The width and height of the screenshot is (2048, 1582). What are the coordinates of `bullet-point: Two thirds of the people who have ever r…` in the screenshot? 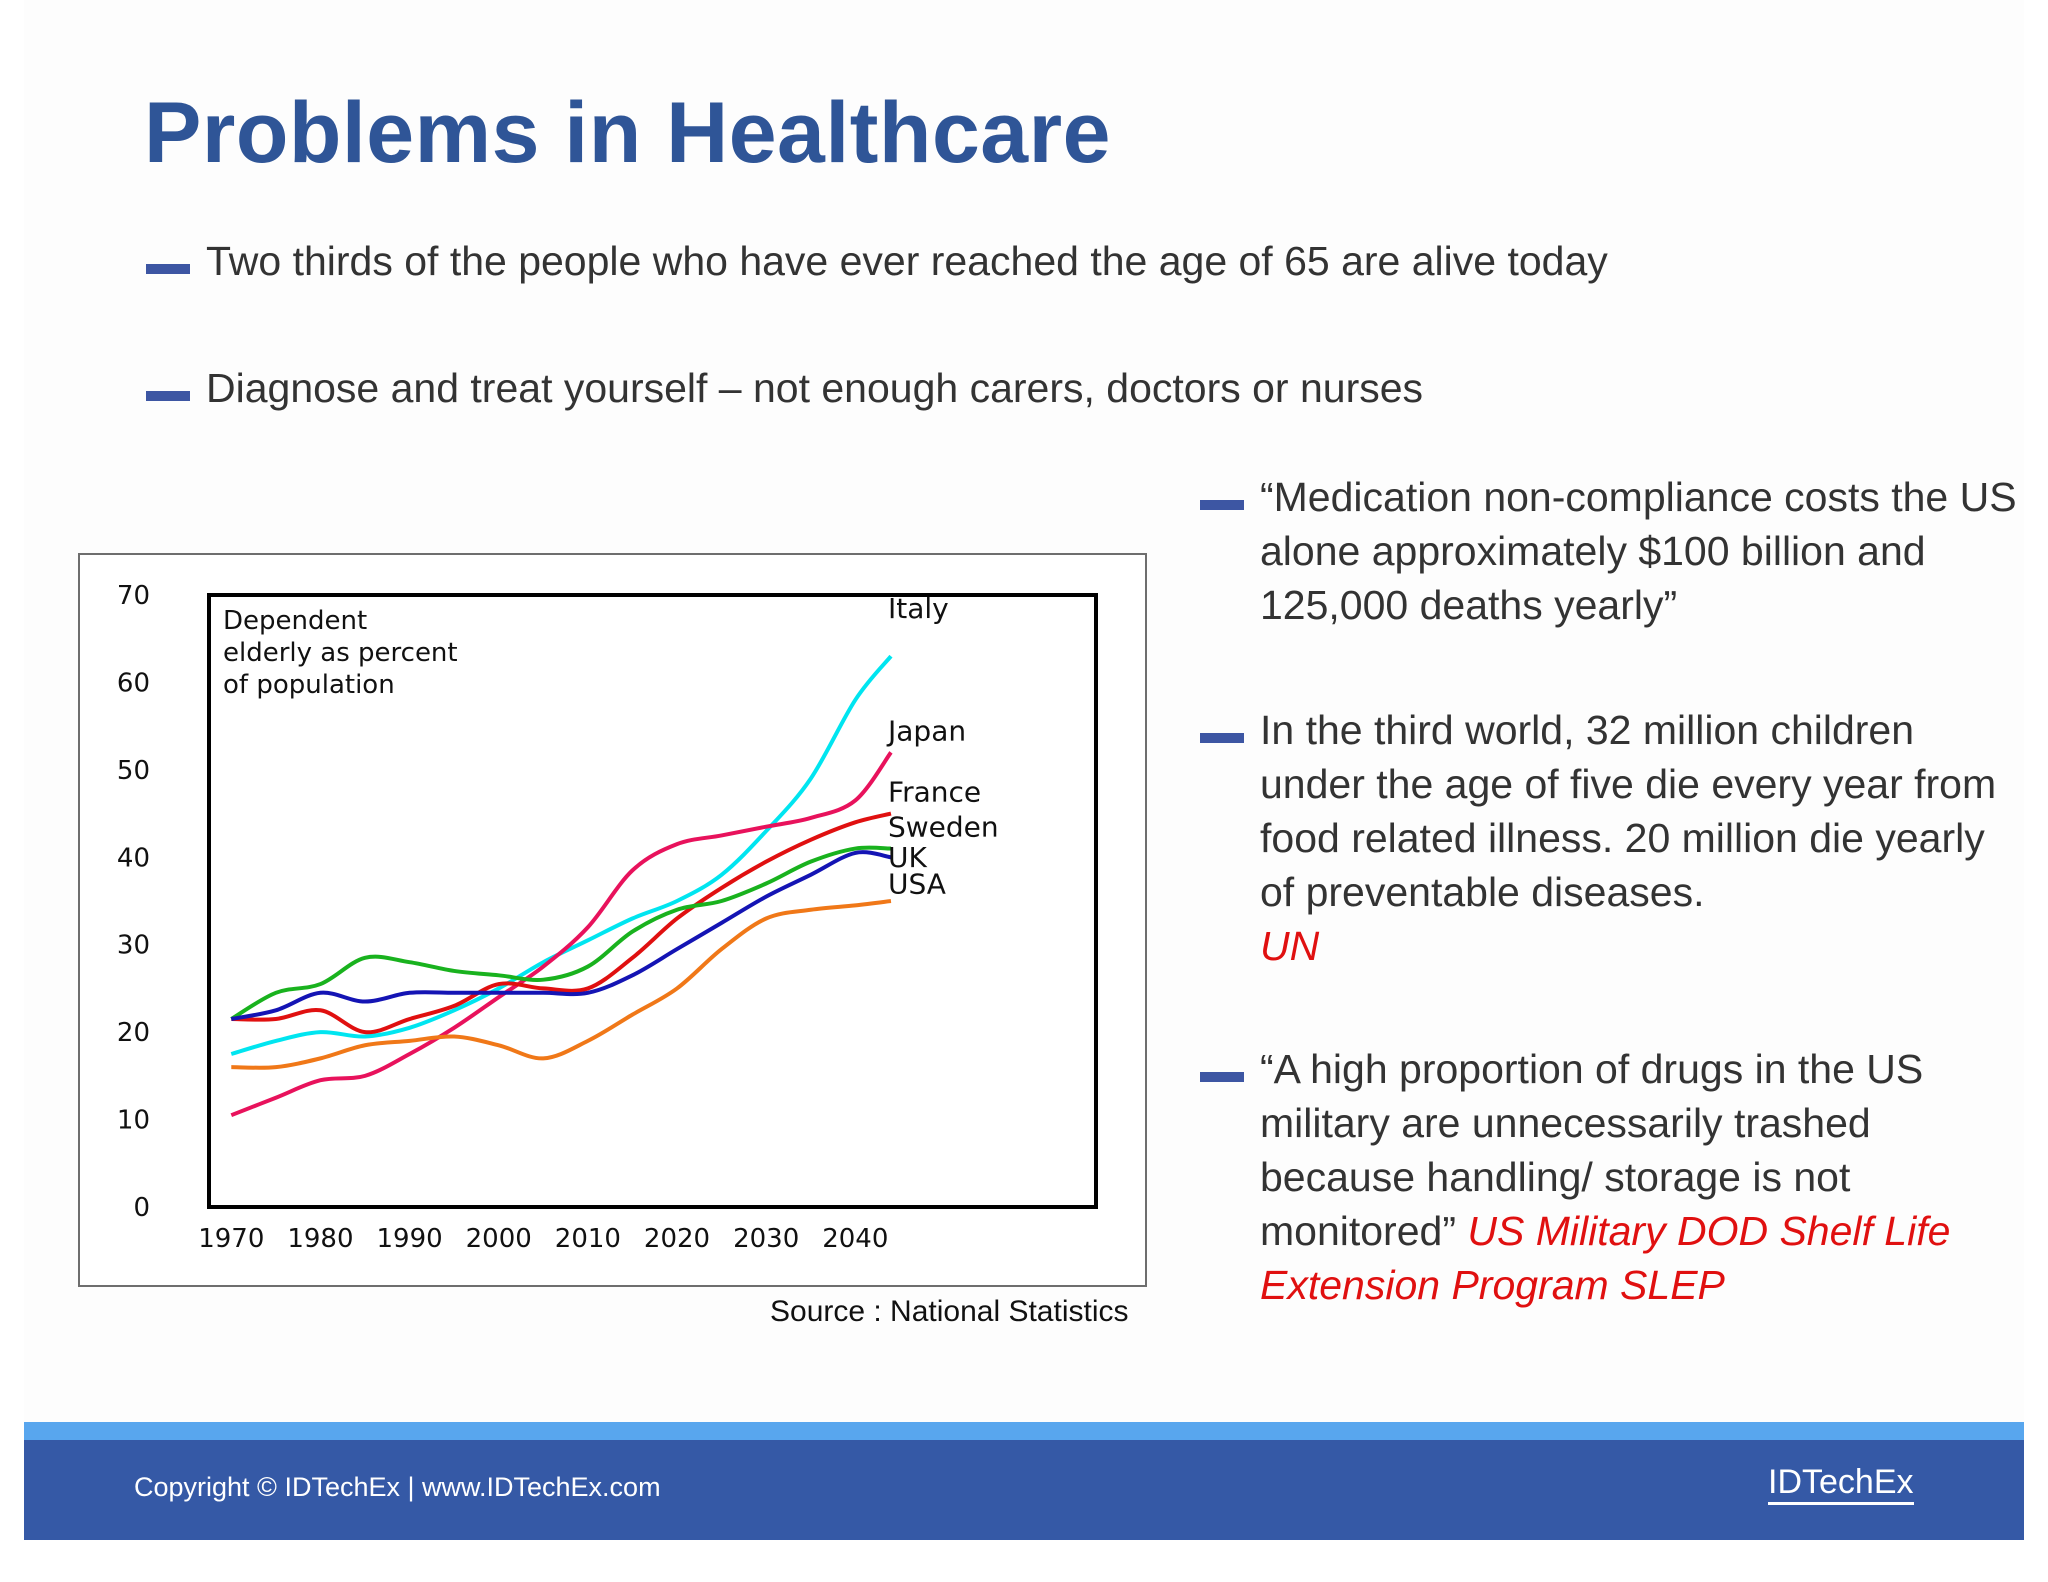 It's located at (877, 261).